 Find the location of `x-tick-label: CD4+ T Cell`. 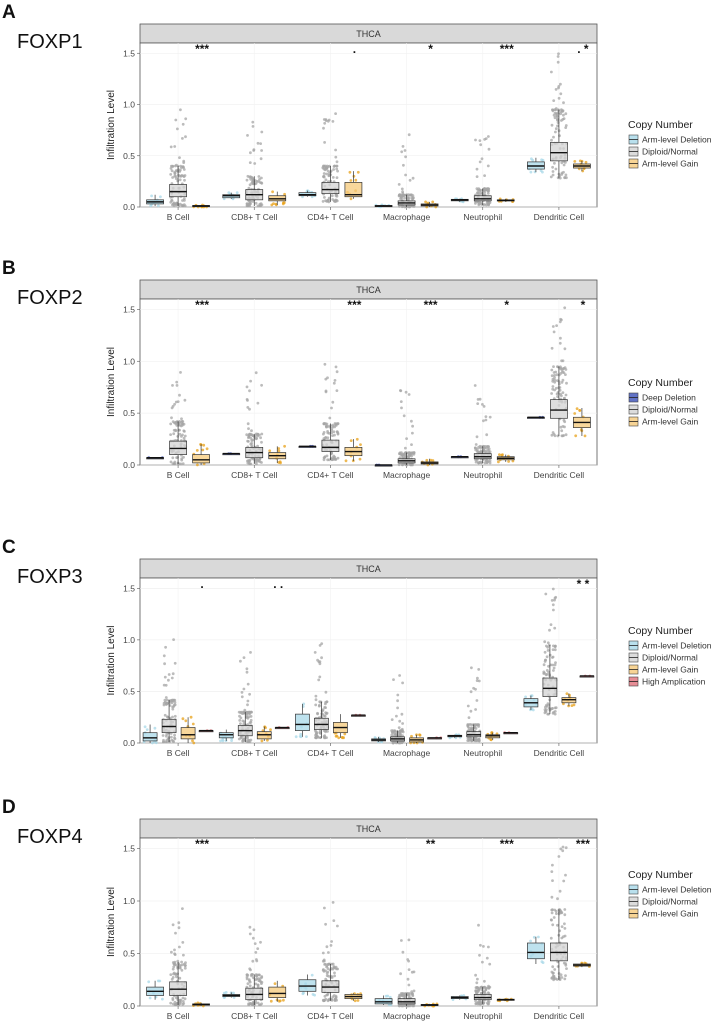

x-tick-label: CD4+ T Cell is located at coordinates (330, 1016).